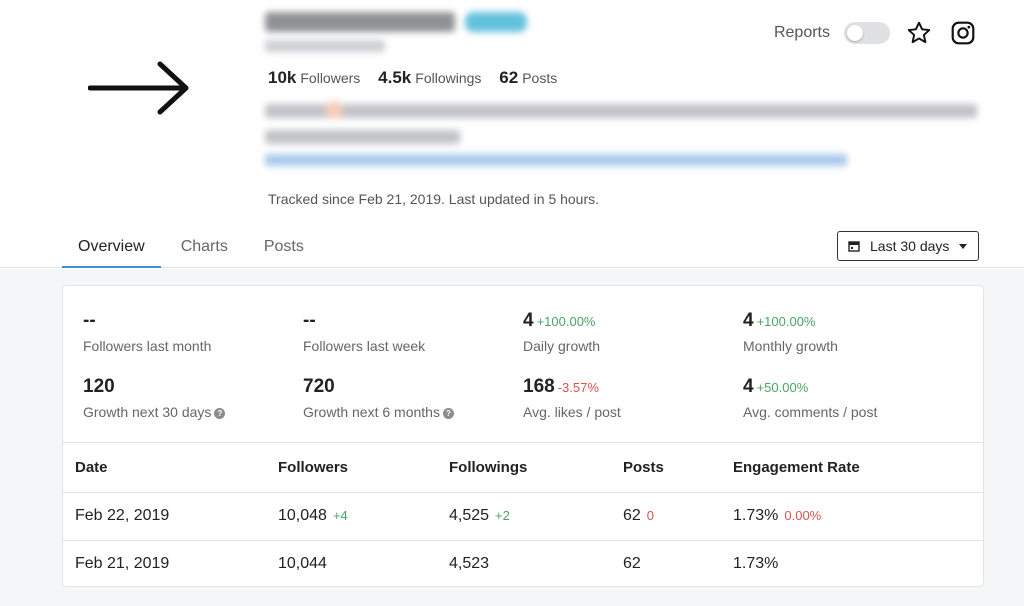  I want to click on cell-value: 4,525, so click(469, 515).